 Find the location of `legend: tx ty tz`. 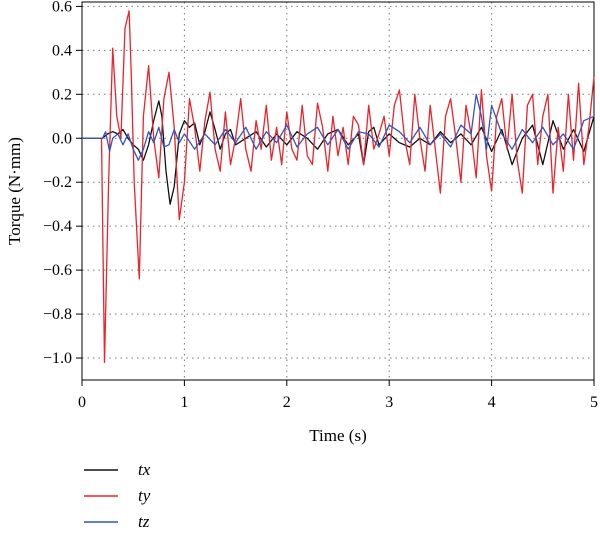

legend: tx ty tz is located at coordinates (117, 495).